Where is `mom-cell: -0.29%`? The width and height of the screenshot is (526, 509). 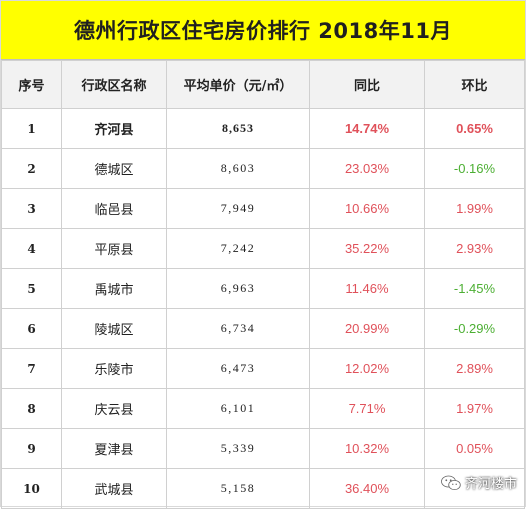 mom-cell: -0.29% is located at coordinates (474, 328).